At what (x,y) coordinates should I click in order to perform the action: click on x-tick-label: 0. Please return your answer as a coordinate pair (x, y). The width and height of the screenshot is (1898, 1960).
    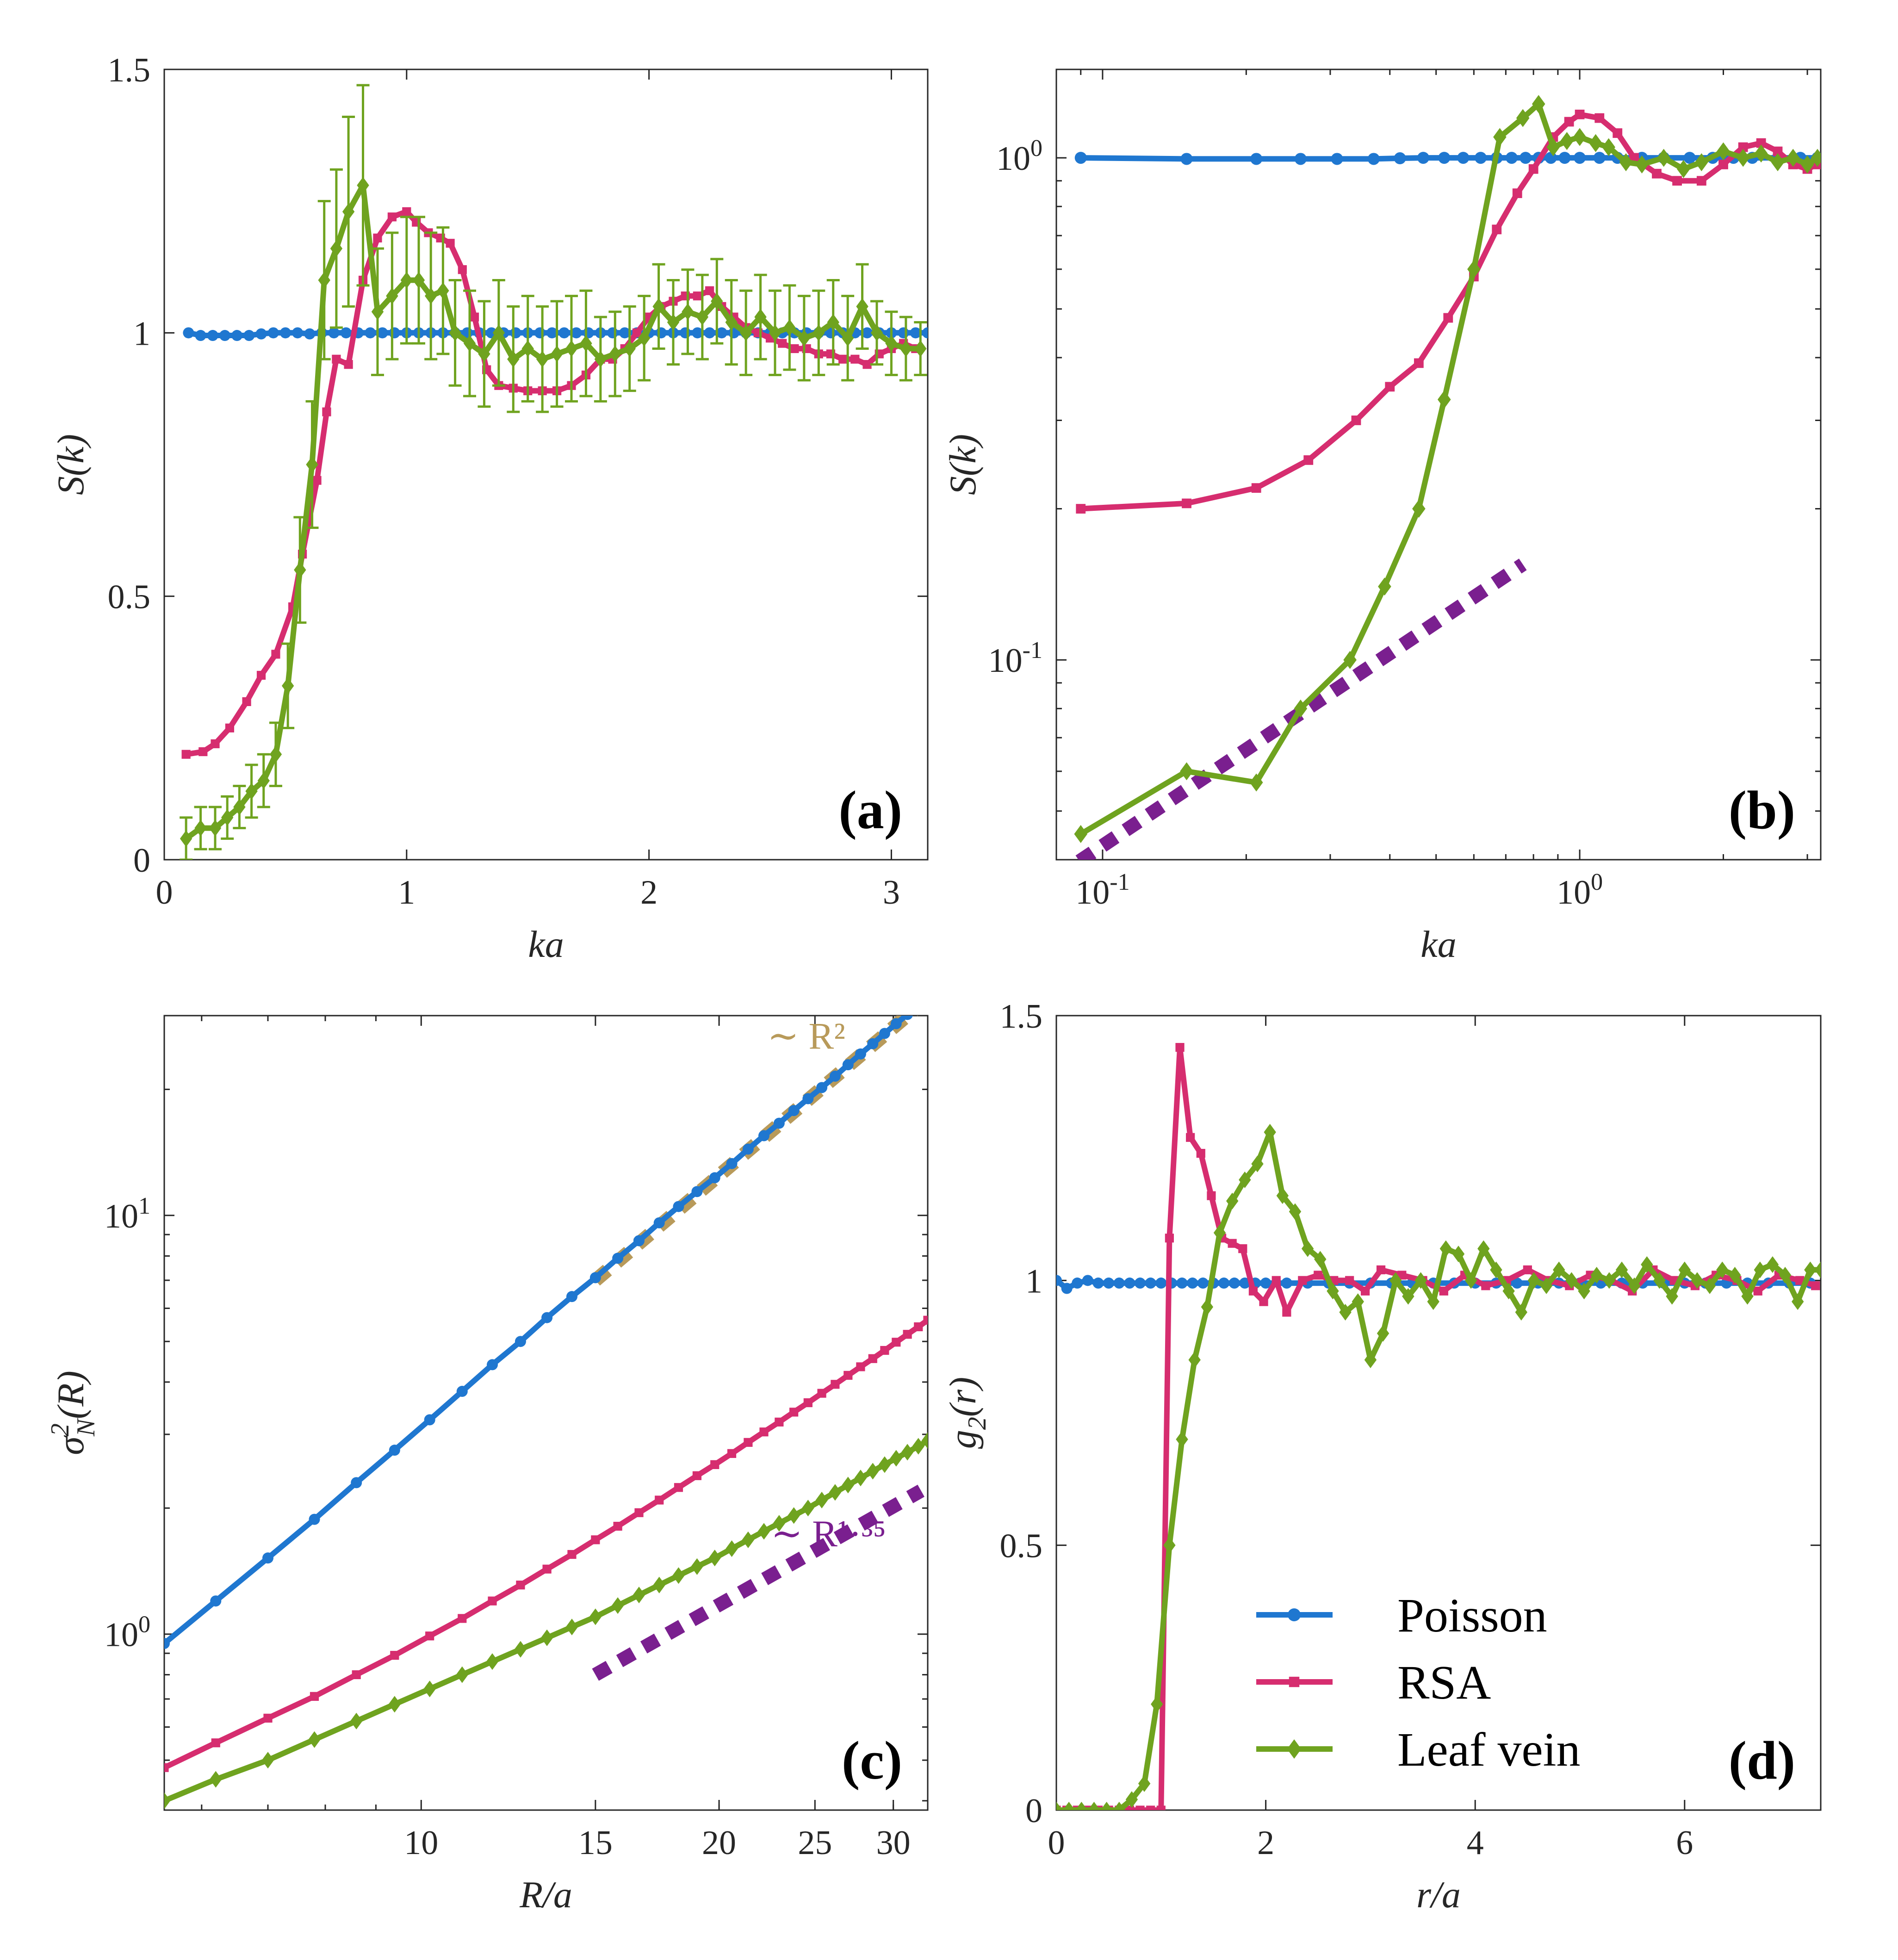
    Looking at the image, I should click on (164, 893).